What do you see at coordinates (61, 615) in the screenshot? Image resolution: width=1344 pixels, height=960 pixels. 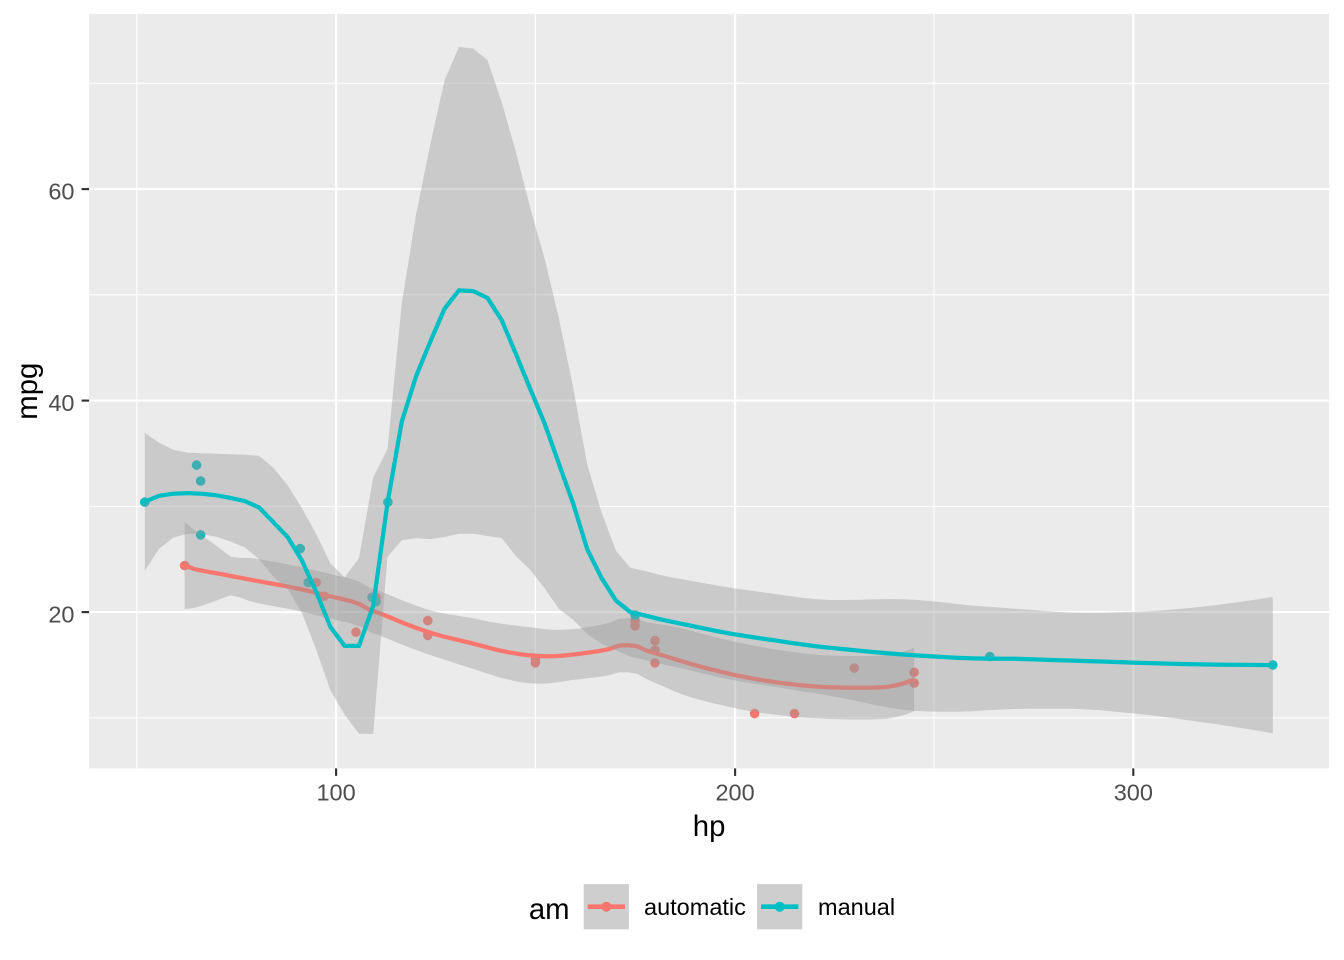 I see `svg-text: 20` at bounding box center [61, 615].